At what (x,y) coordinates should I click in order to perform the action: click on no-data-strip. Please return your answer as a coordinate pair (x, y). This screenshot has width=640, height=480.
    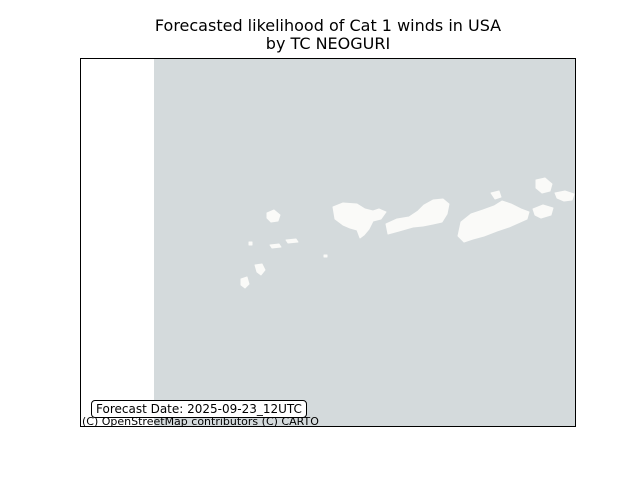
    Looking at the image, I should click on (117, 242).